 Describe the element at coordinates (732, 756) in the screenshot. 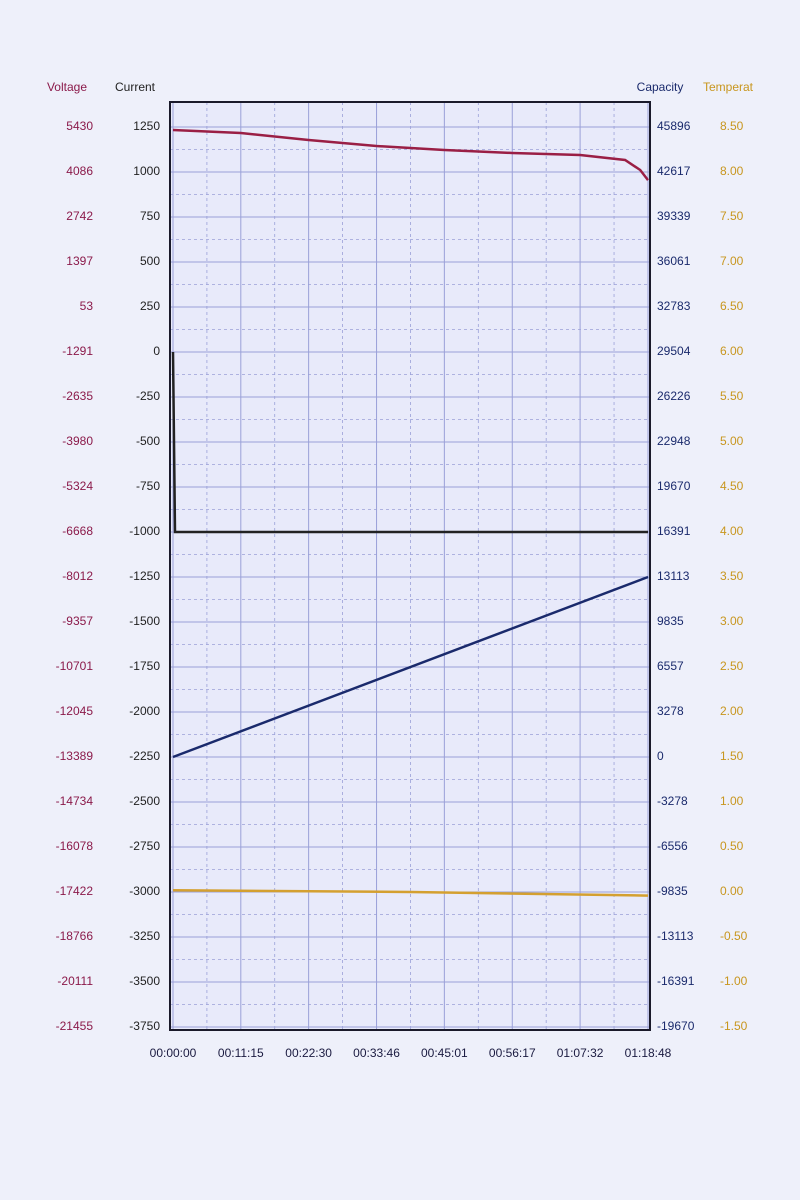

I see `y-tick-label: 1.50` at that location.